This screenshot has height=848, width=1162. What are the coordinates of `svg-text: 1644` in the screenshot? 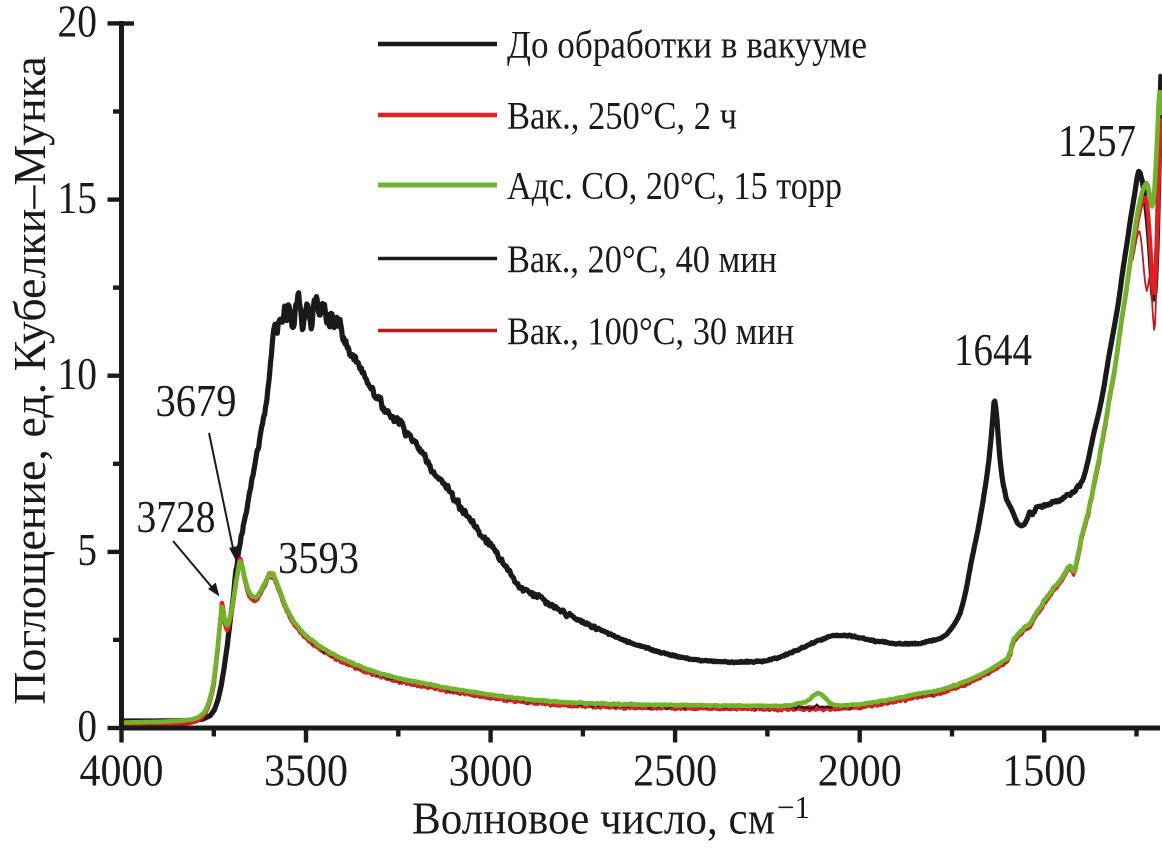 It's located at (993, 349).